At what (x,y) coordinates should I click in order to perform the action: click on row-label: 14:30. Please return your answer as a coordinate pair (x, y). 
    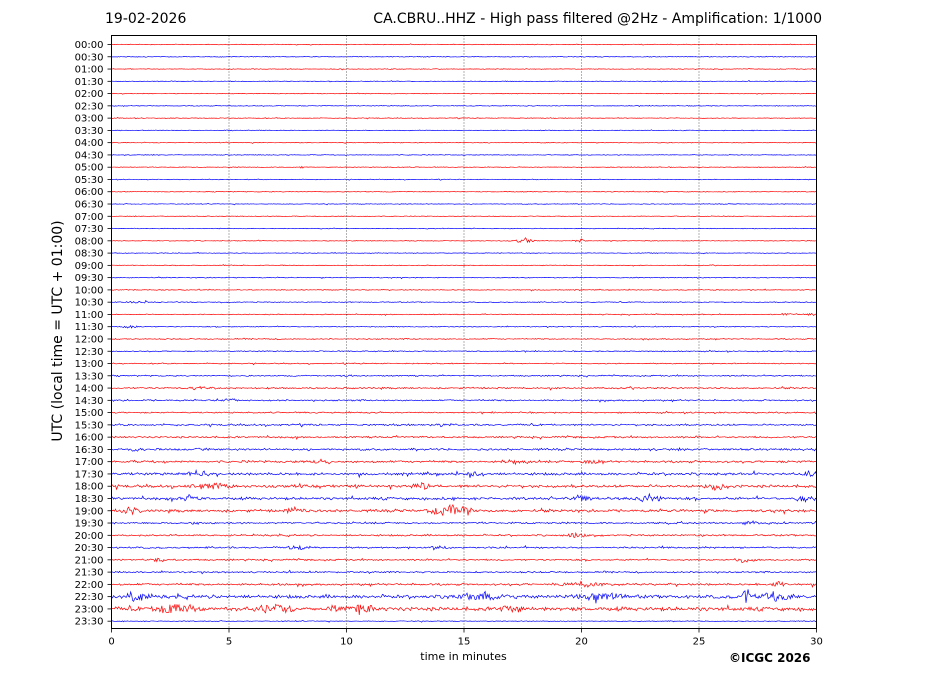
    Looking at the image, I should click on (89, 401).